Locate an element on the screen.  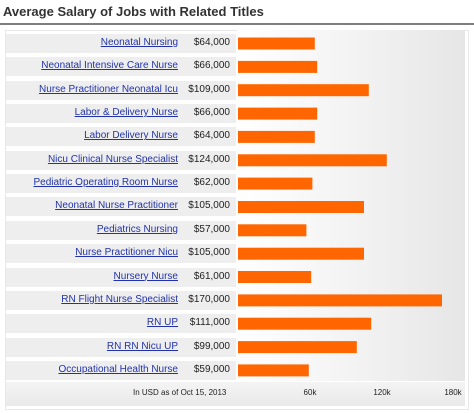
job-title-link: Occupational Health Nurse is located at coordinates (118, 369).